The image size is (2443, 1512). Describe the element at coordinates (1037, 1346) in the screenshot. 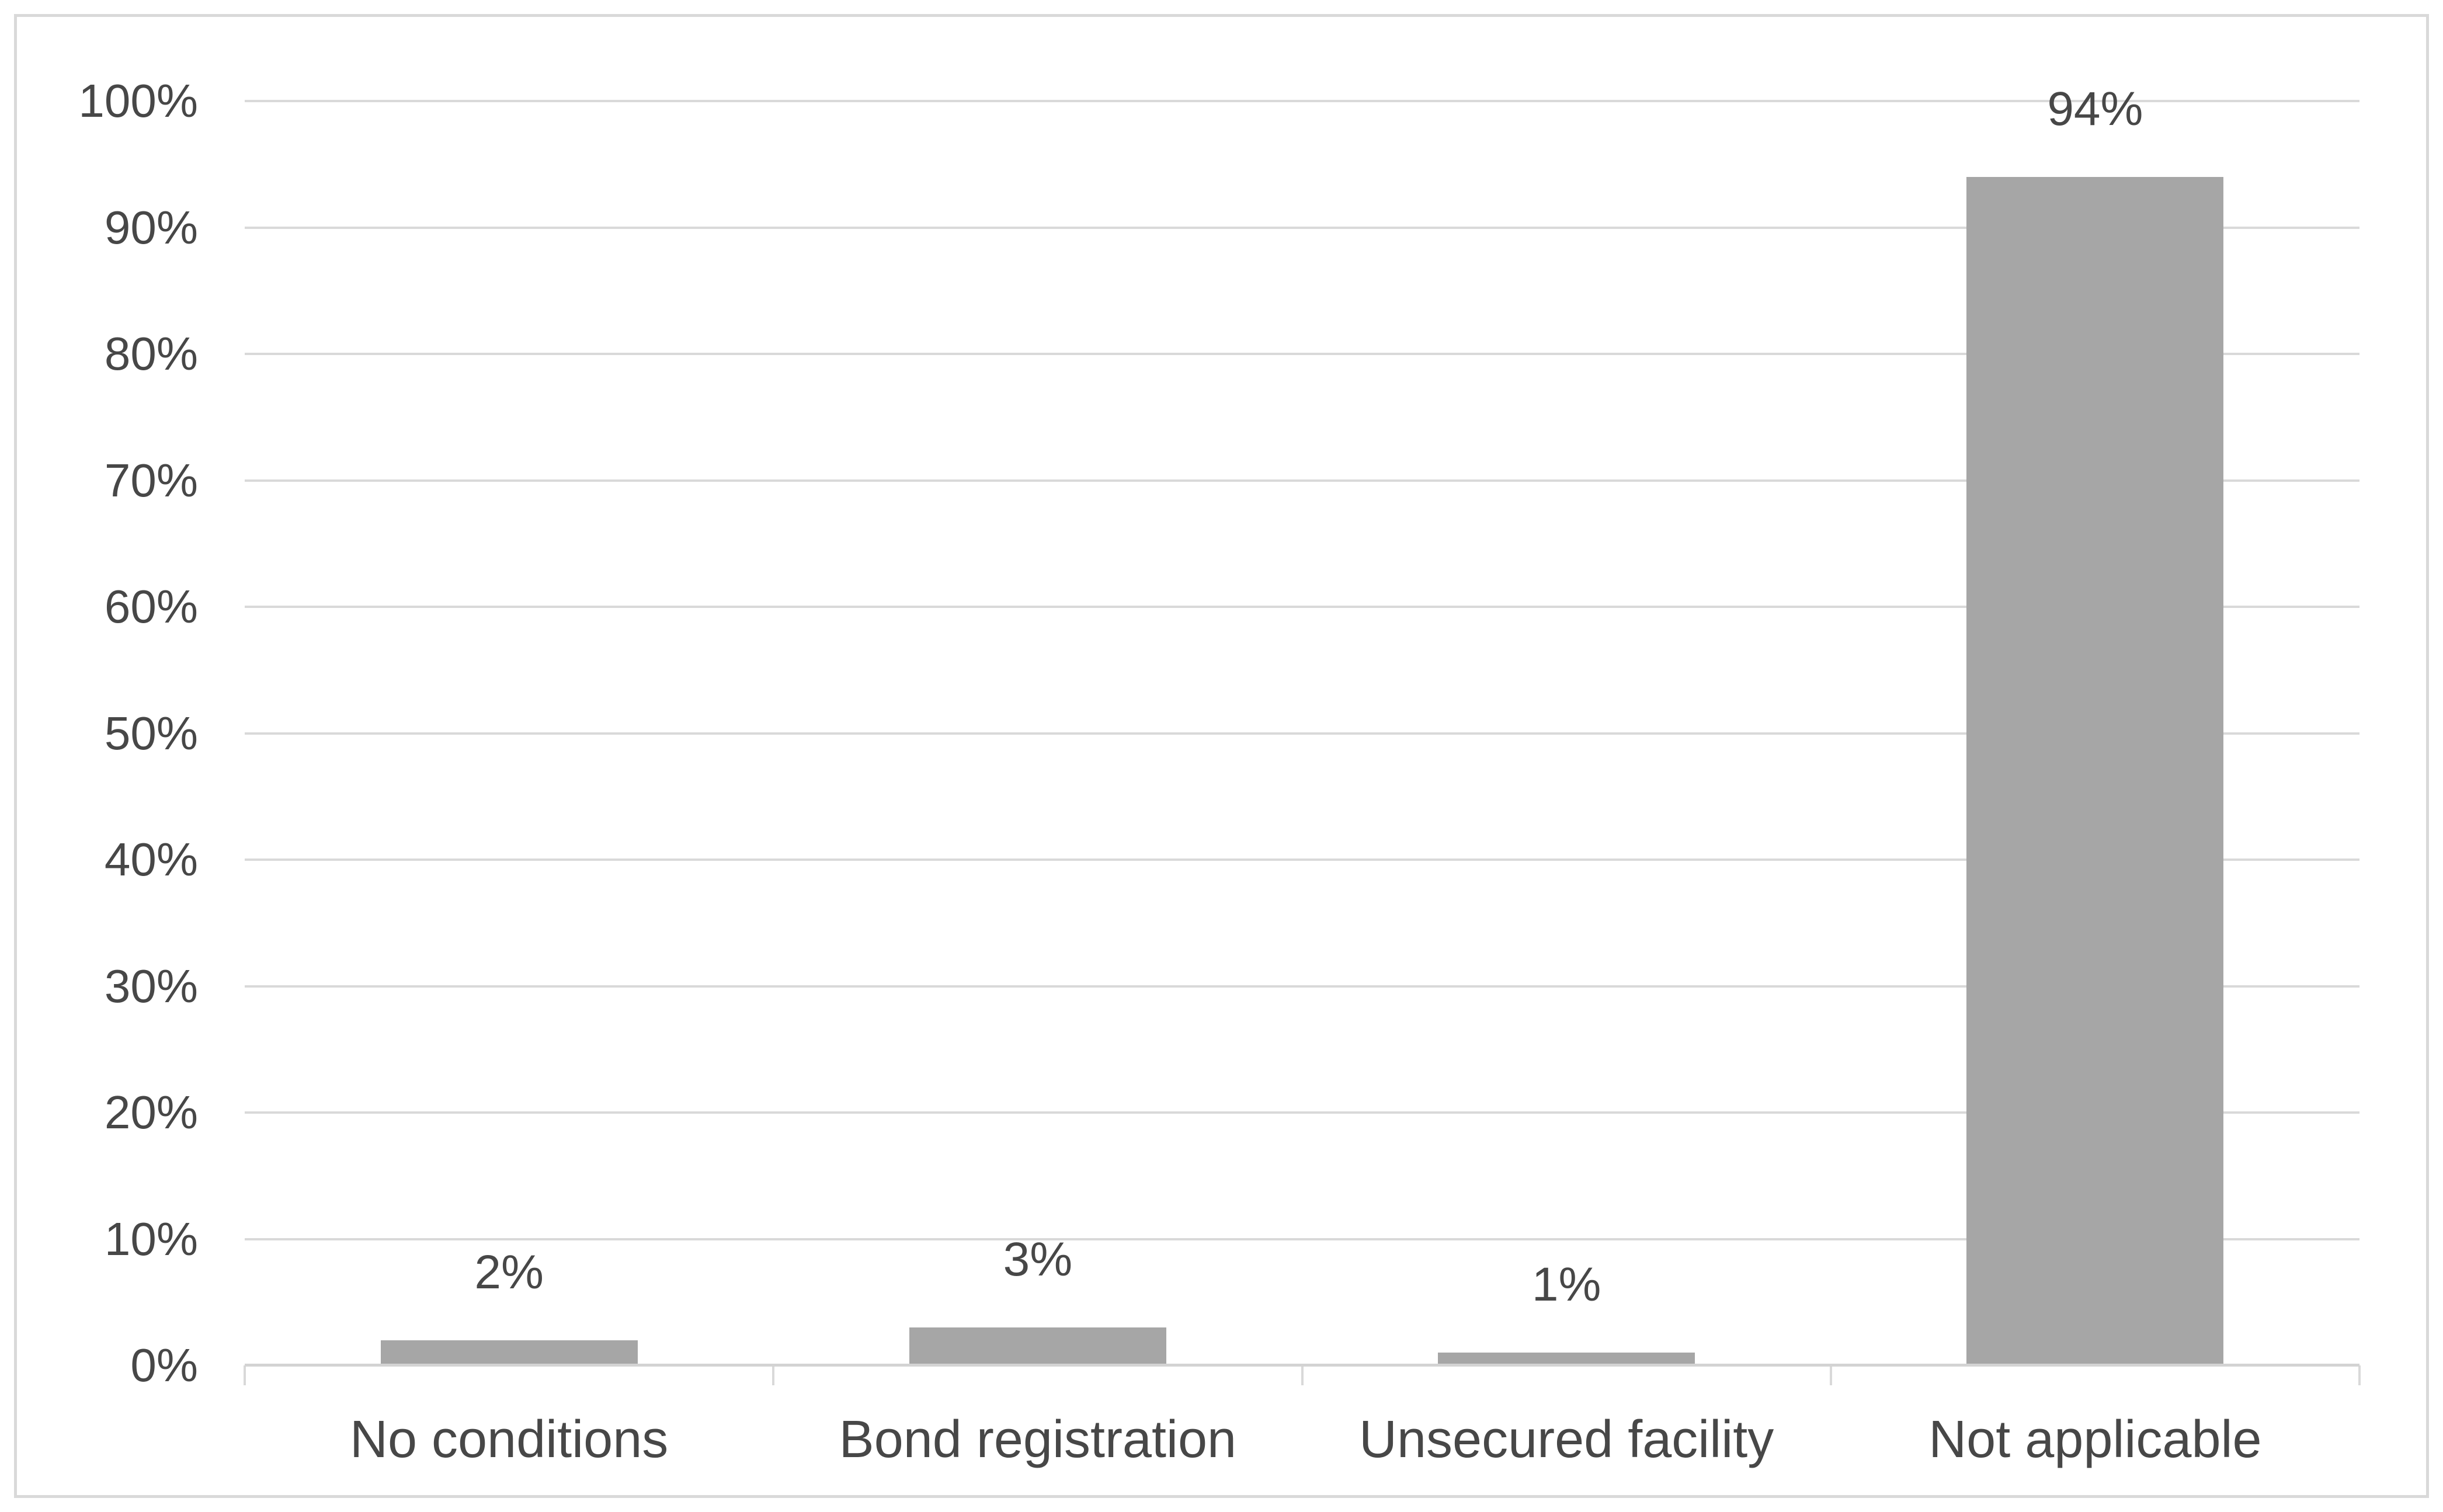

I see `bar-bond-registration` at that location.